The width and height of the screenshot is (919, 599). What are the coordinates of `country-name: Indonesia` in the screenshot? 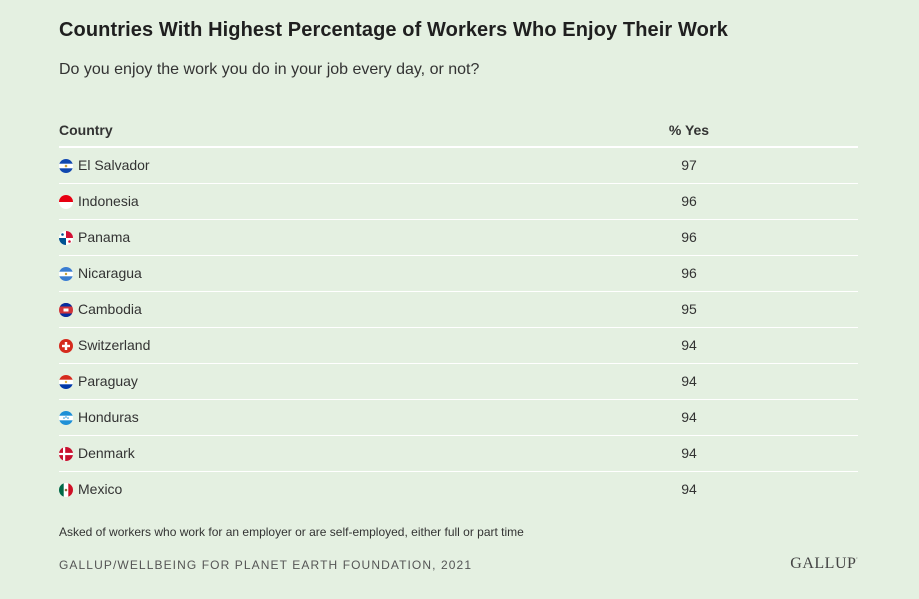 It's located at (108, 201).